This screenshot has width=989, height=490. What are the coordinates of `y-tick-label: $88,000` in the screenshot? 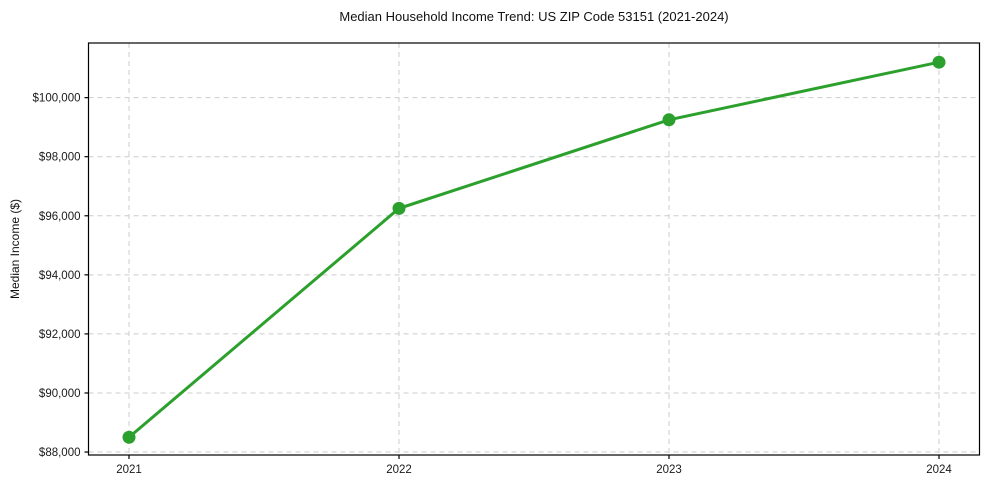 It's located at (60, 453).